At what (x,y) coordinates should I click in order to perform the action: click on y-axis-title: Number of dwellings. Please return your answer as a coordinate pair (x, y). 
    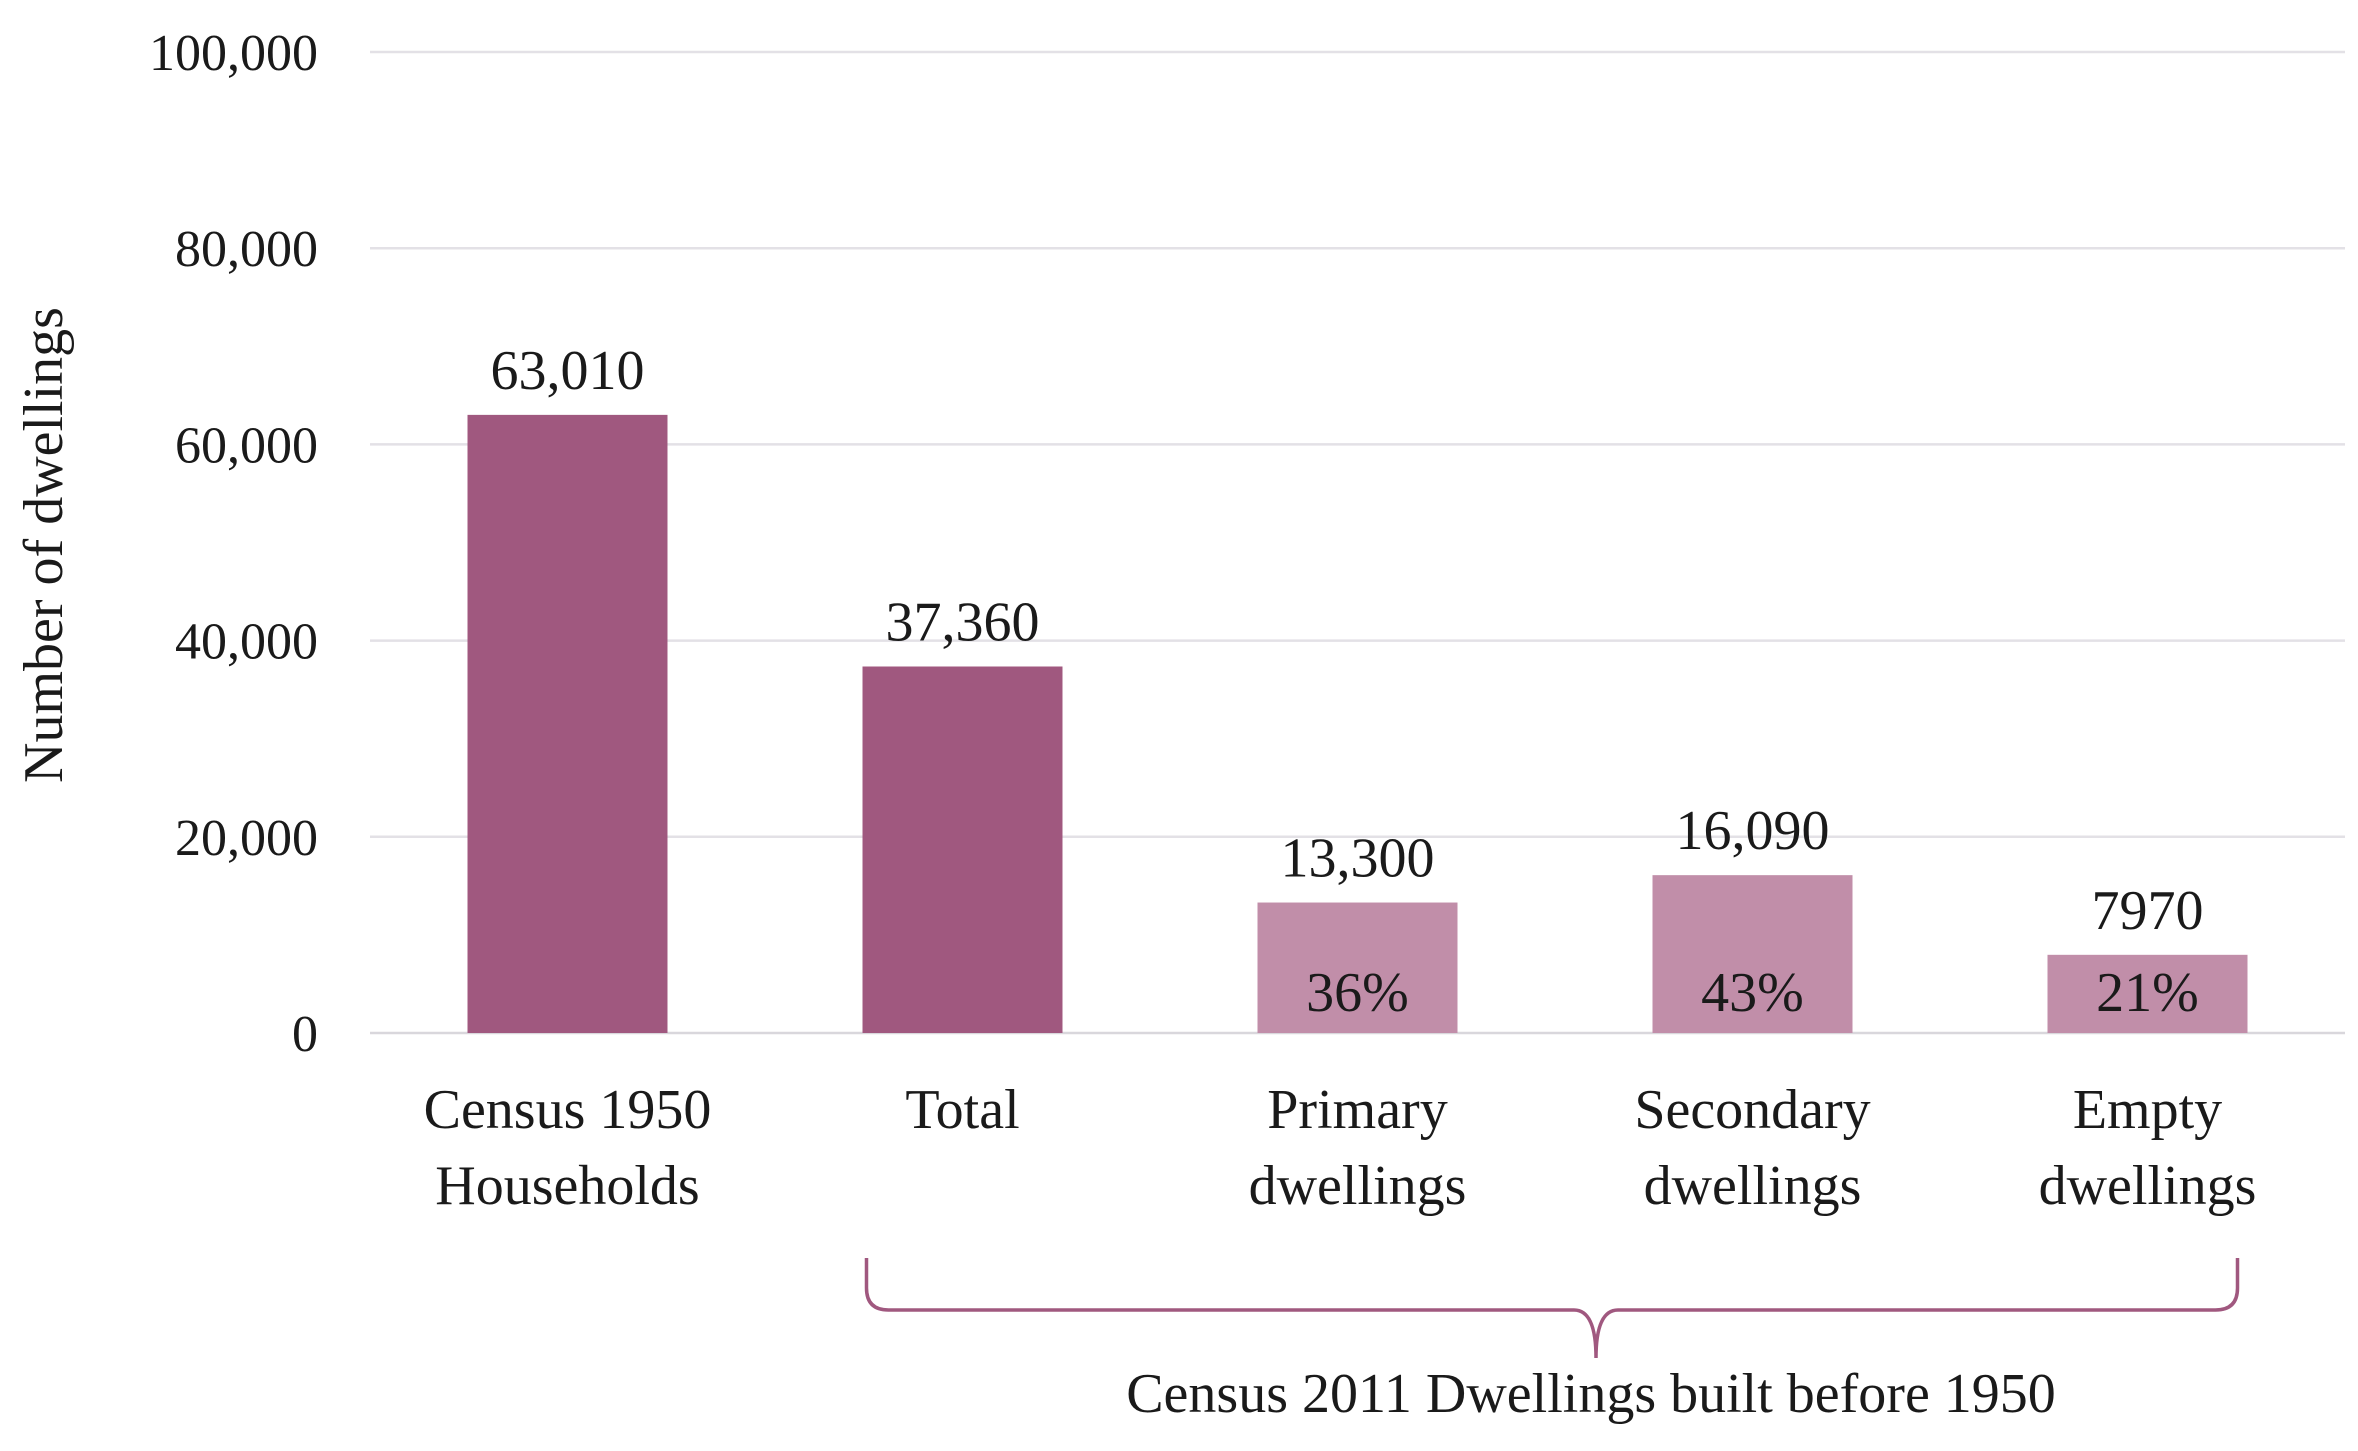
    Looking at the image, I should click on (44, 545).